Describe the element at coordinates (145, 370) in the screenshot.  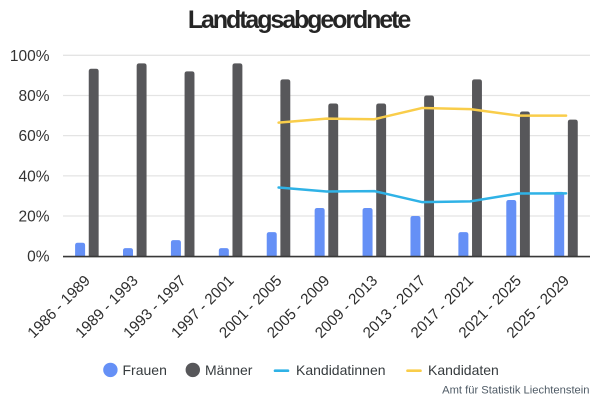
I see `svg-text: Frauen` at that location.